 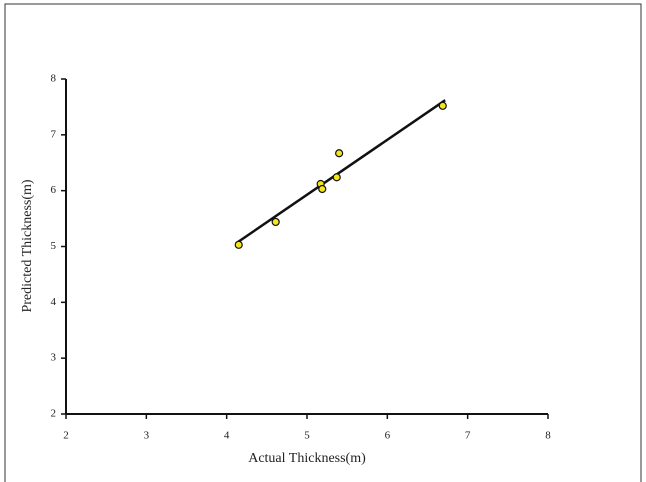 What do you see at coordinates (54, 358) in the screenshot?
I see `y-tick-label: 3` at bounding box center [54, 358].